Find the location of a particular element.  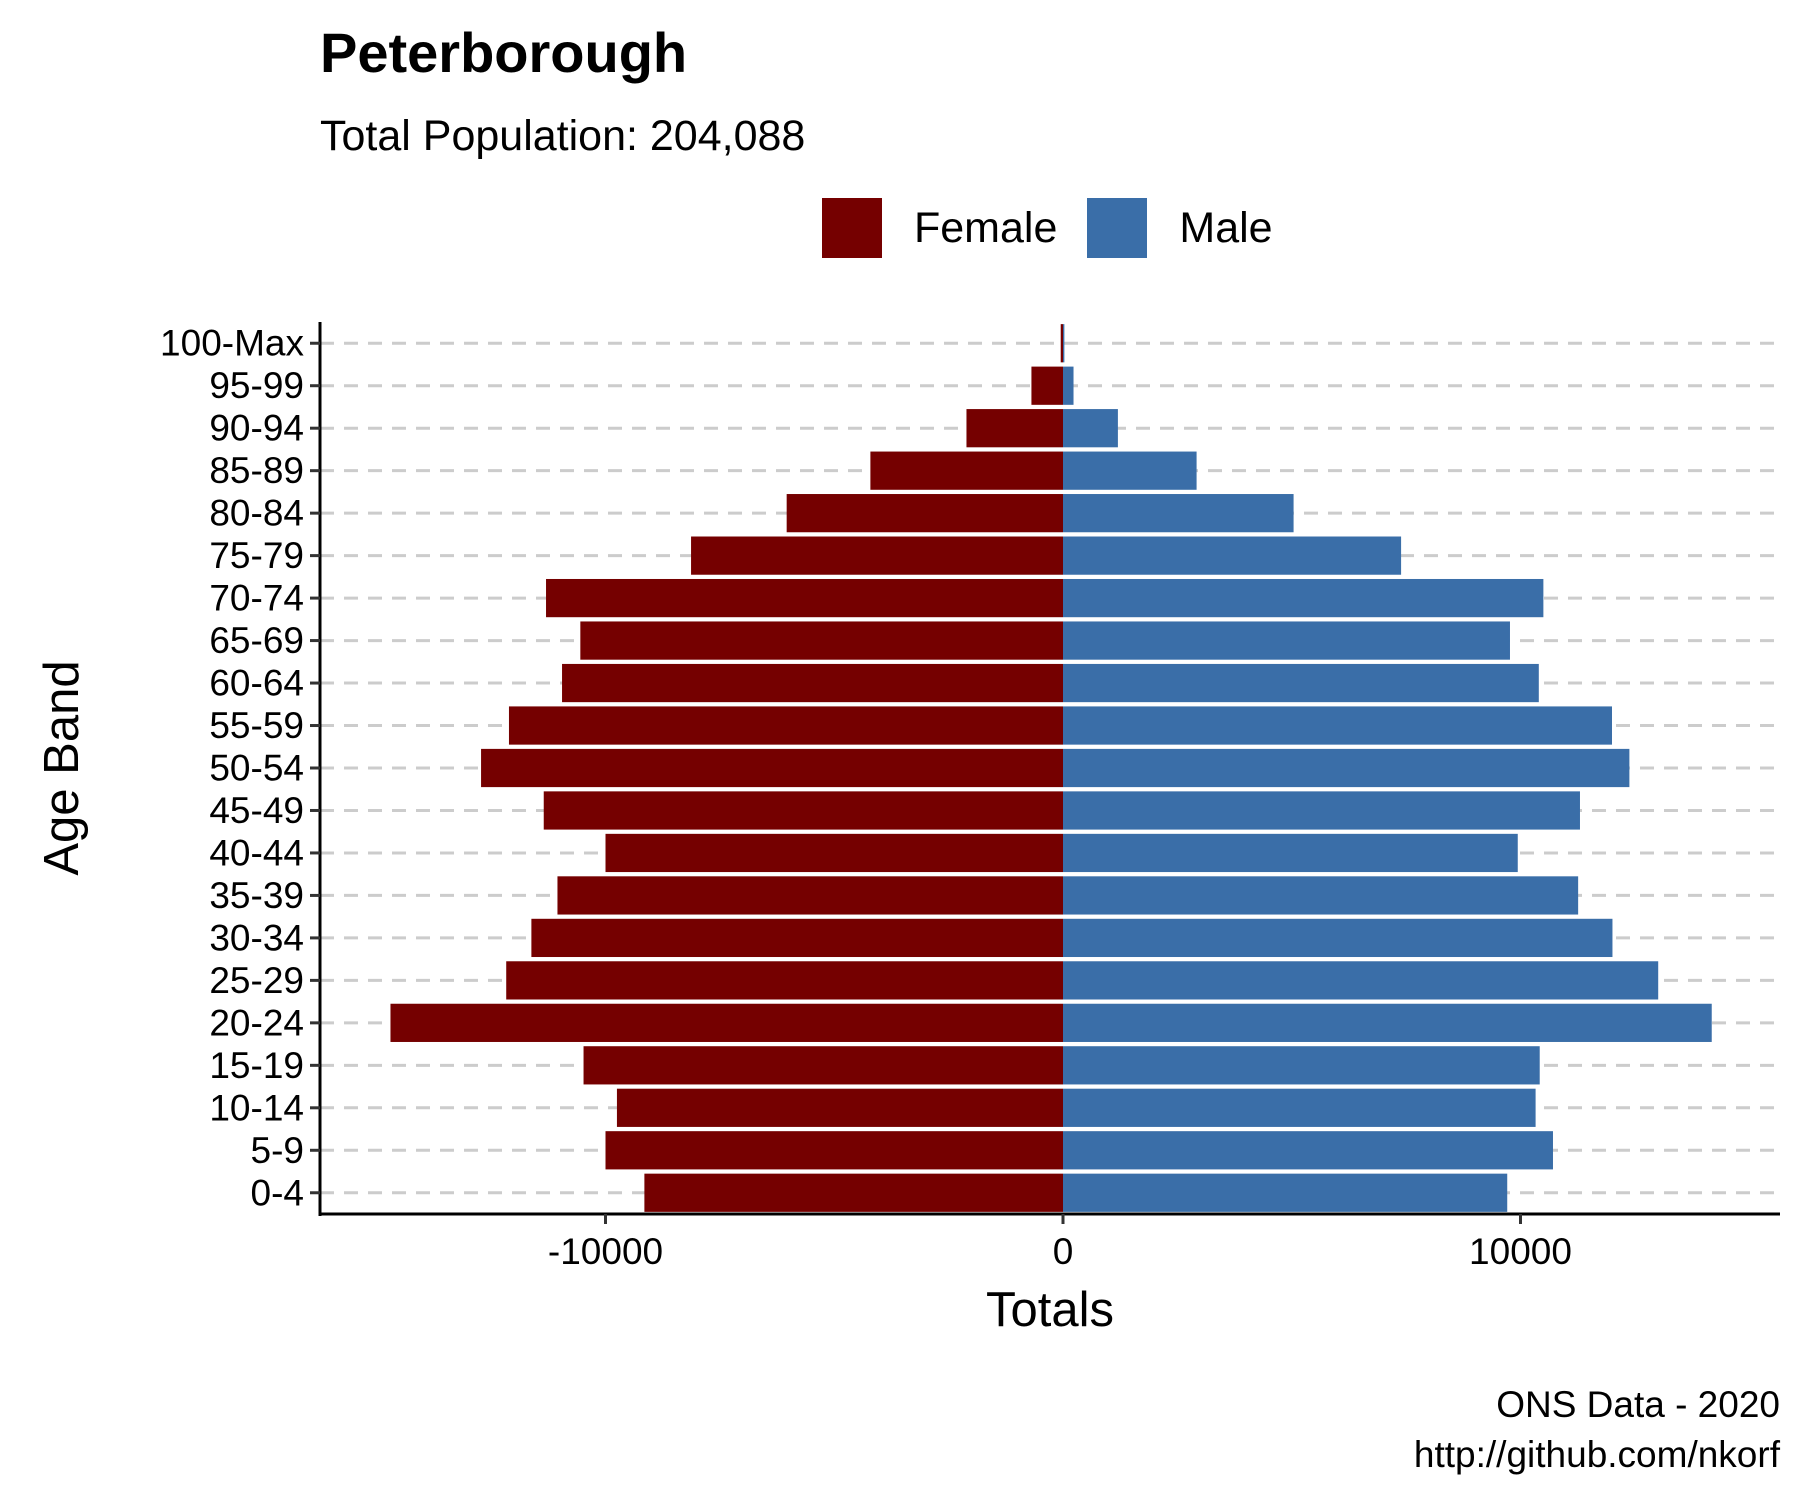

legend-item-female: Female is located at coordinates (939, 228).